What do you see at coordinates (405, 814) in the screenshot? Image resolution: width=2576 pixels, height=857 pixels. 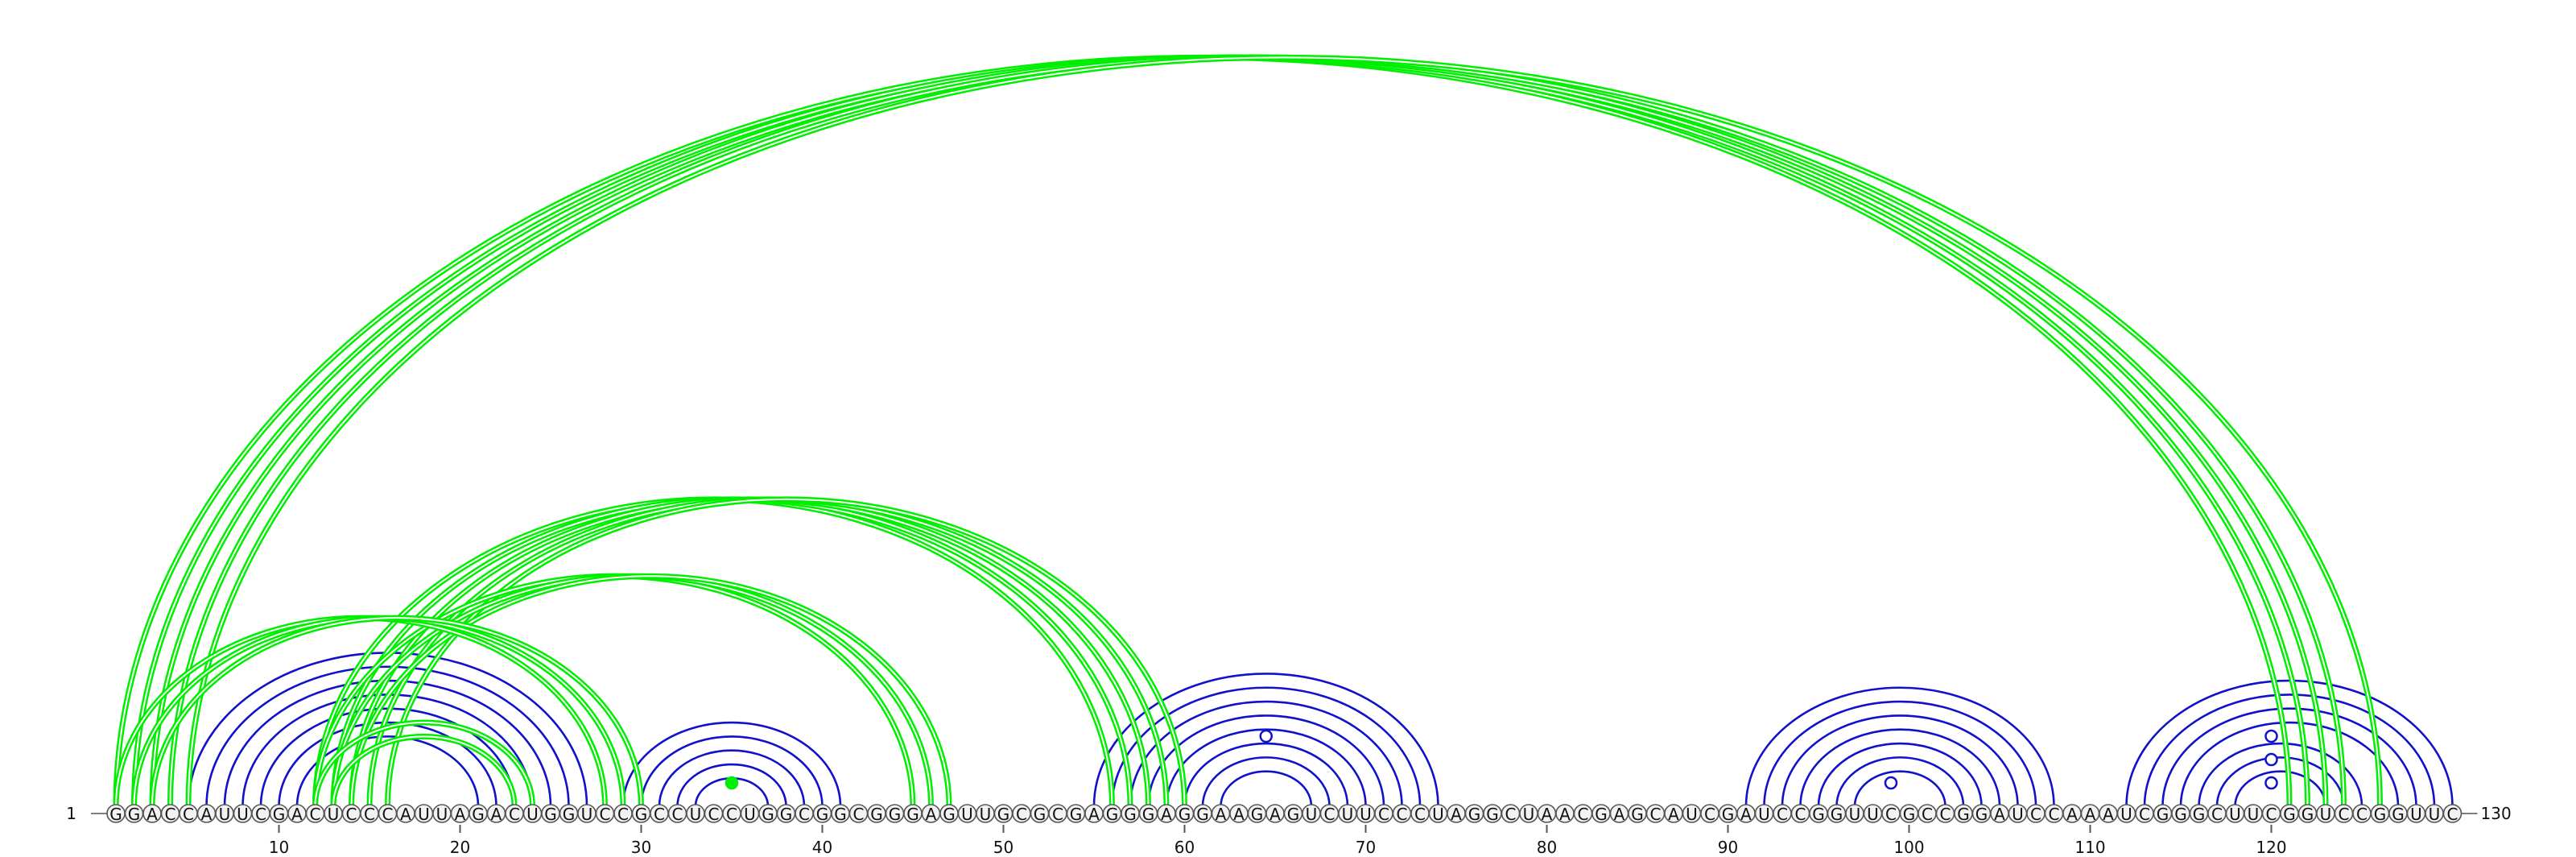 I see `nucleotide-17: A` at bounding box center [405, 814].